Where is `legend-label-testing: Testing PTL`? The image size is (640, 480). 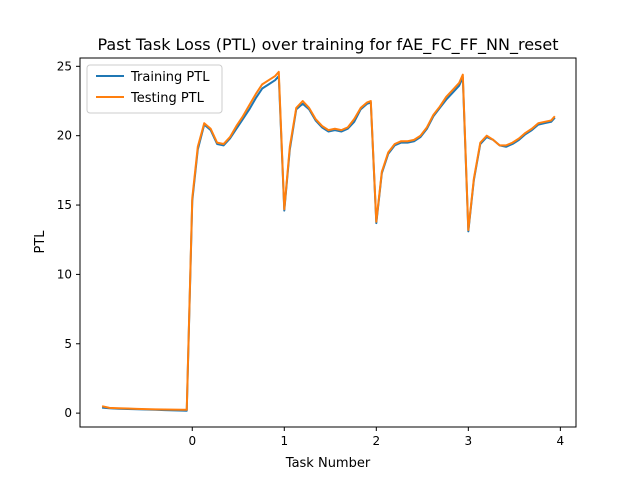
legend-label-testing: Testing PTL is located at coordinates (167, 98).